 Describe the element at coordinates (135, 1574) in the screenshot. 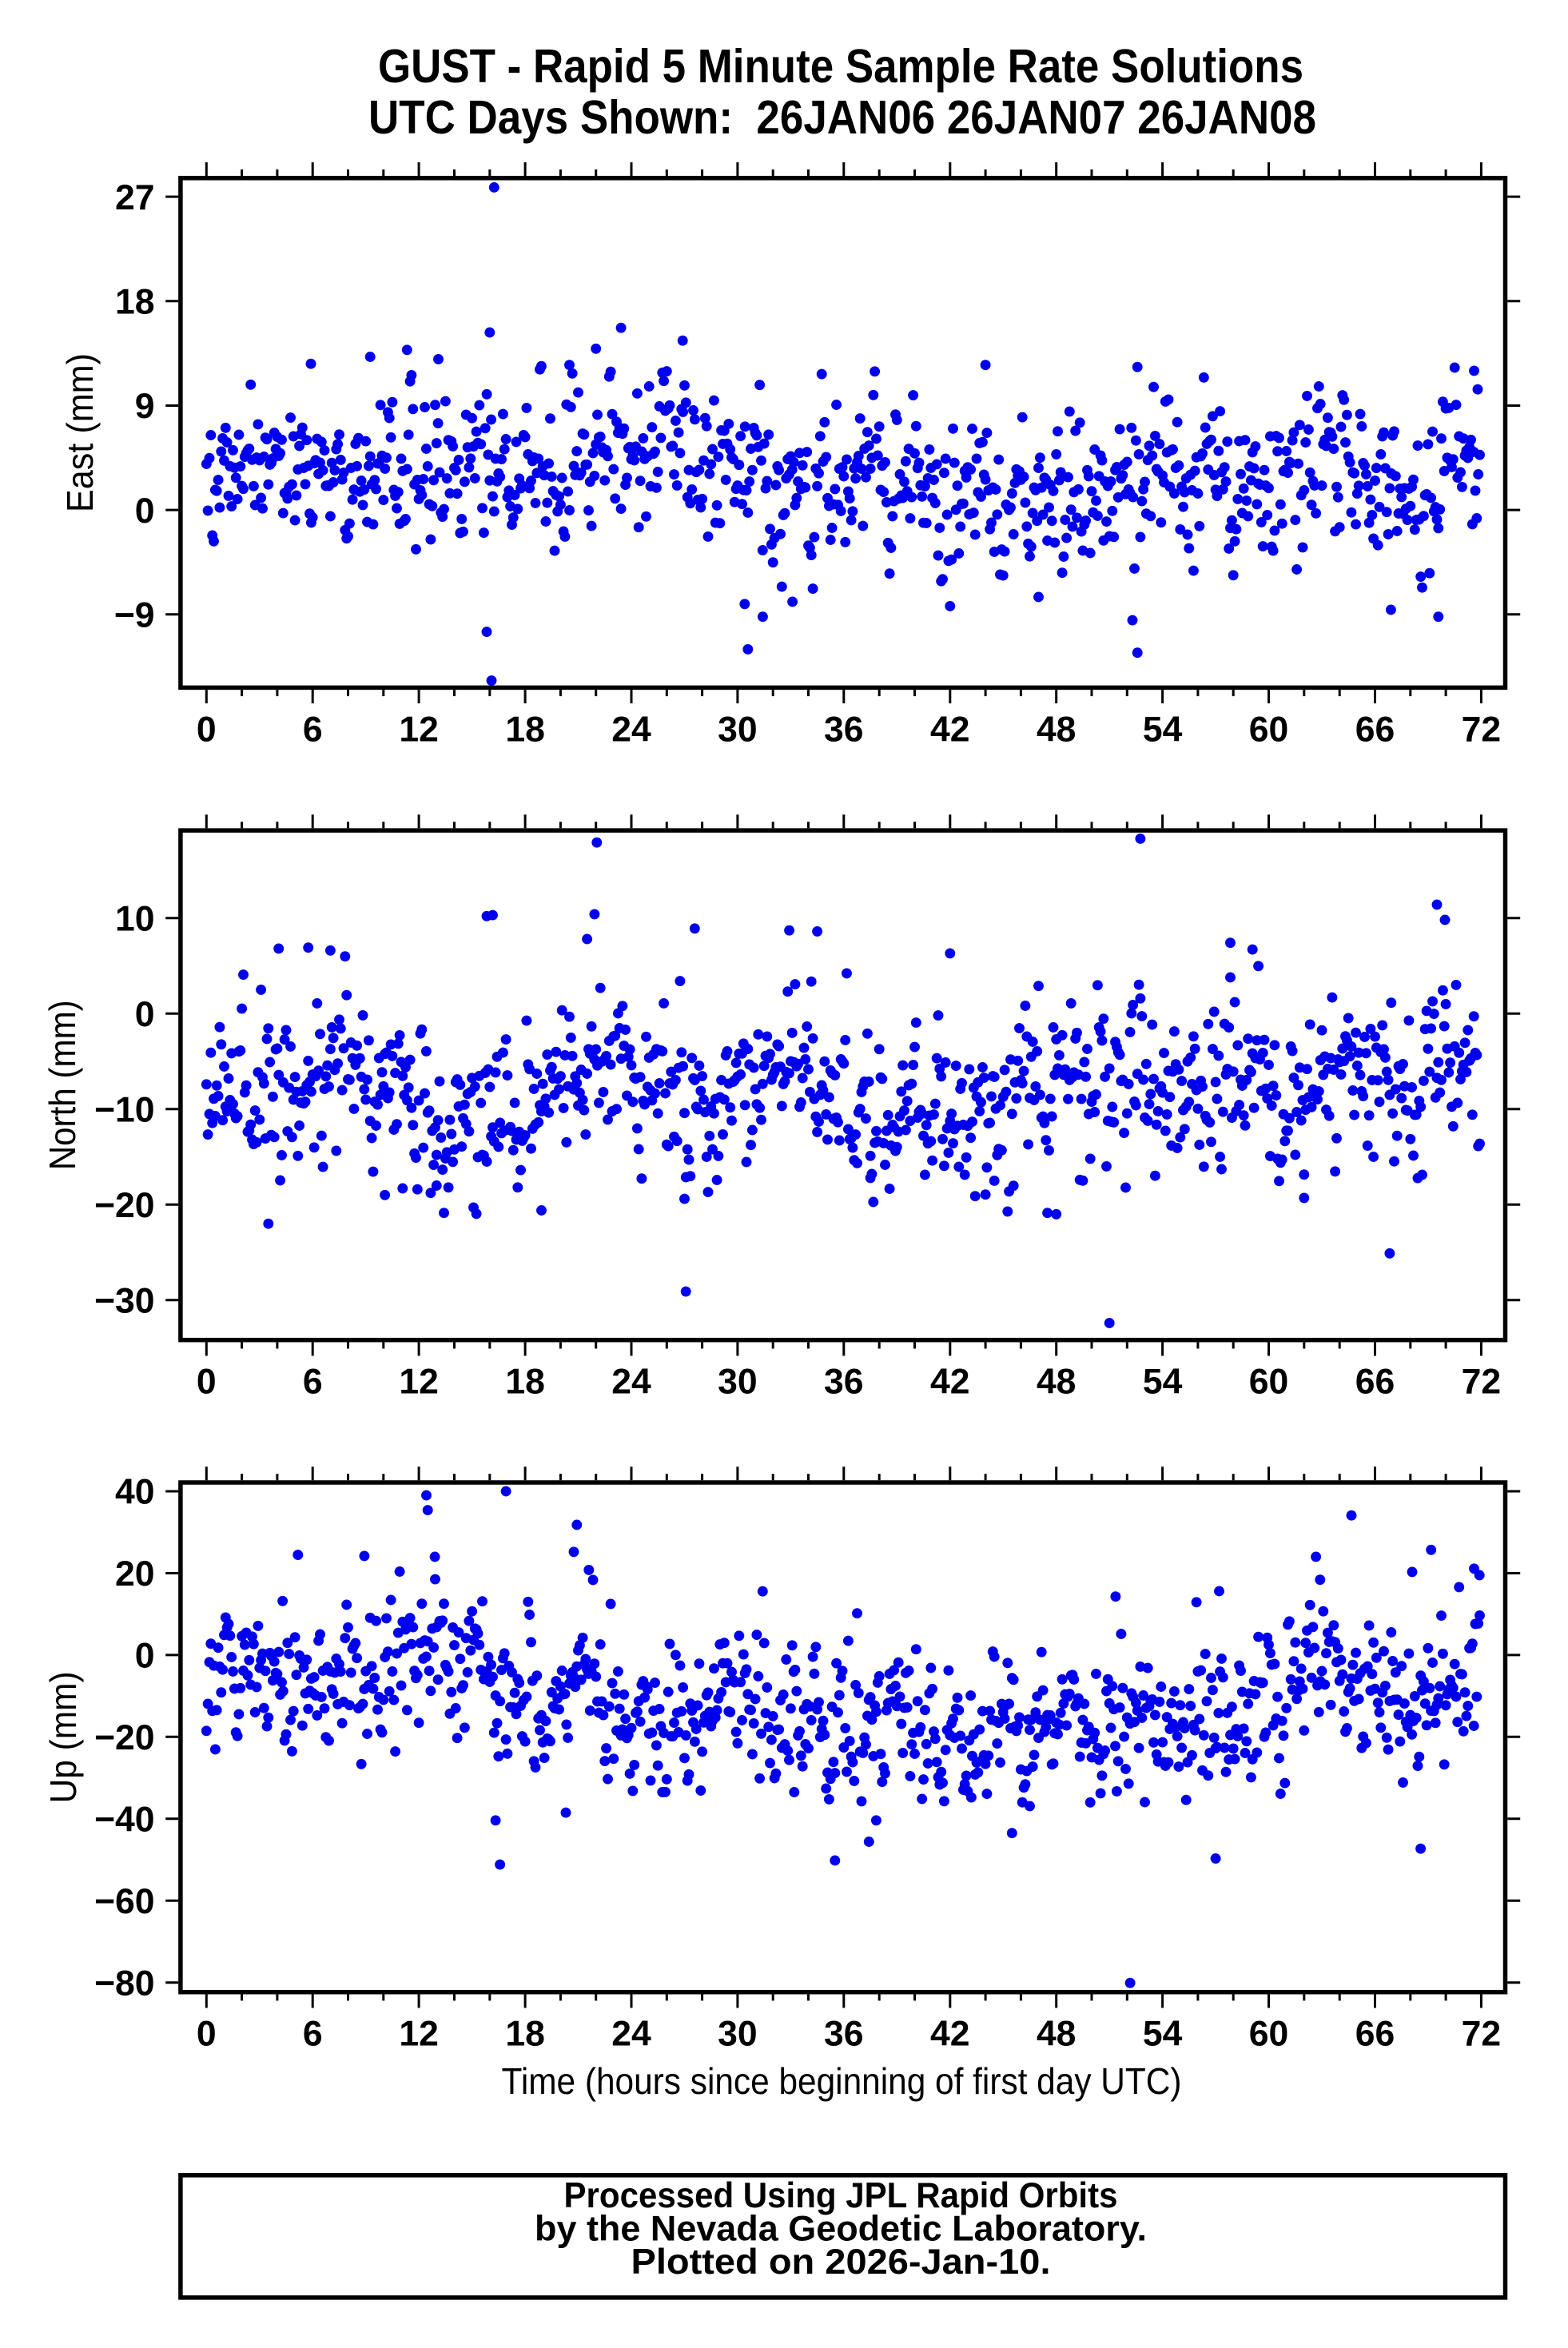

I see `svg-text: 20` at that location.